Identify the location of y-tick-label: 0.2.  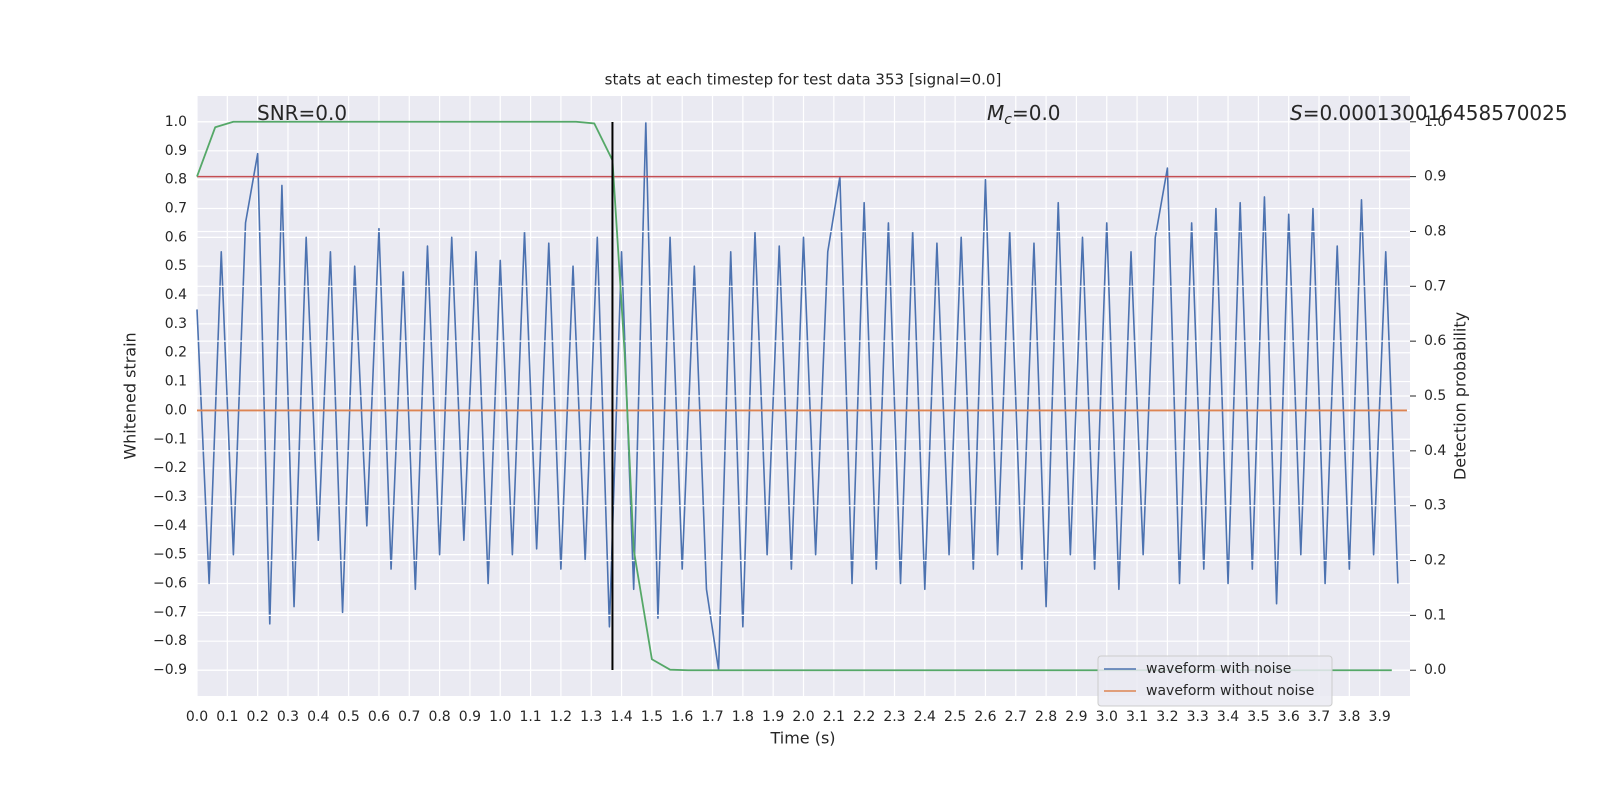
(176, 353).